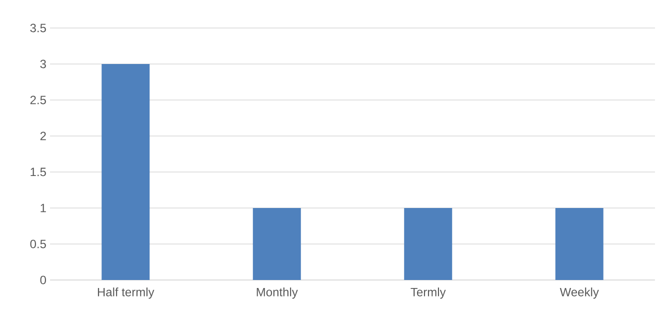  Describe the element at coordinates (38, 244) in the screenshot. I see `y-tick-label: 0.5` at that location.